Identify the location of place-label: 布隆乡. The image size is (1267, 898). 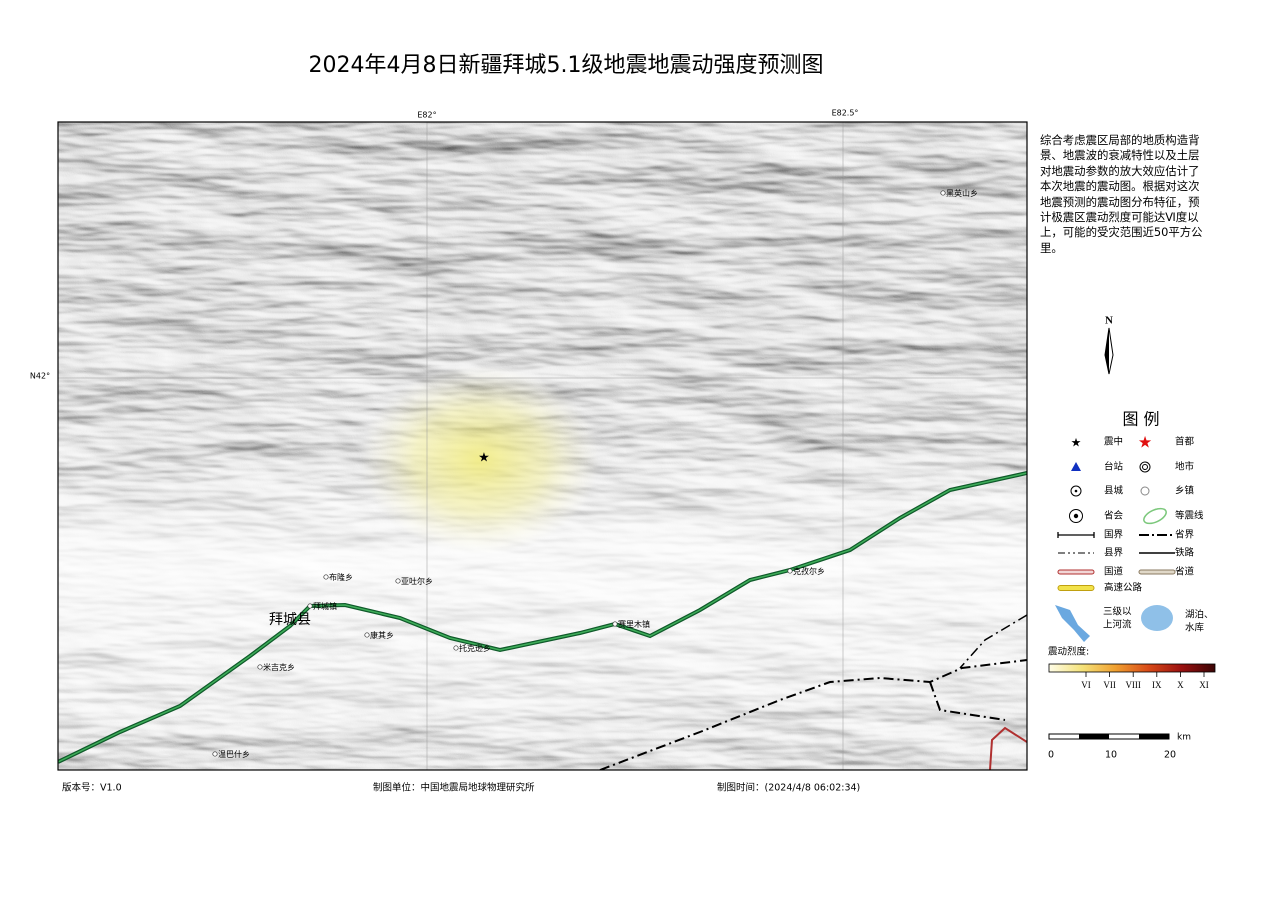
(341, 577).